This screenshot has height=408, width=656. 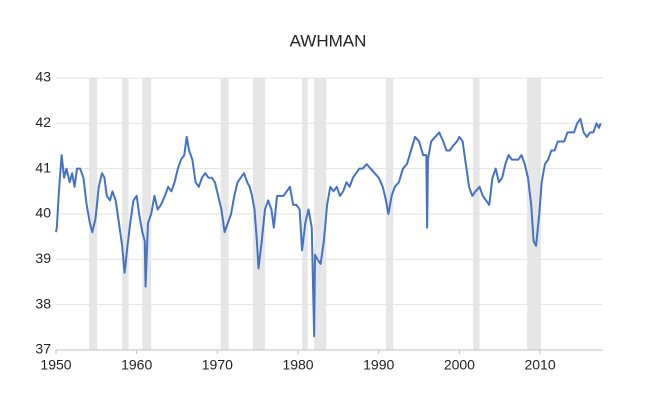 I want to click on x-tick-label: 2000, so click(x=459, y=365).